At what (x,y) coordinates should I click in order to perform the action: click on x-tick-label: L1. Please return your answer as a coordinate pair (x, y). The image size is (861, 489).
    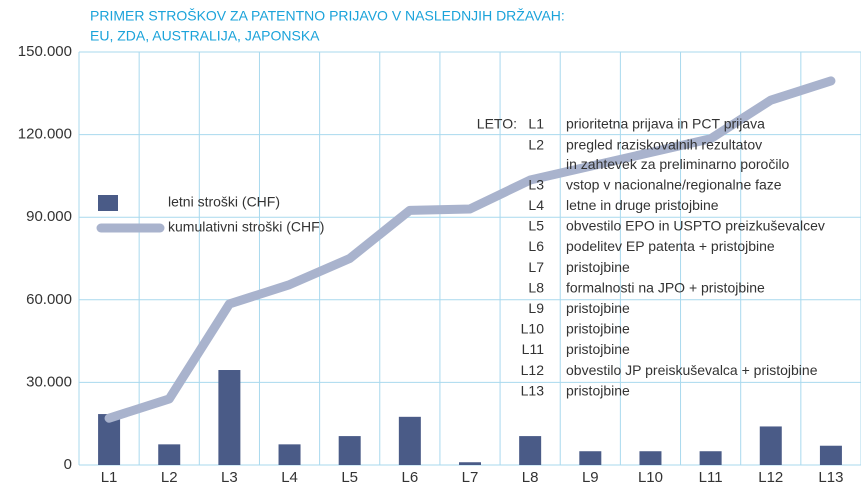
    Looking at the image, I should click on (109, 477).